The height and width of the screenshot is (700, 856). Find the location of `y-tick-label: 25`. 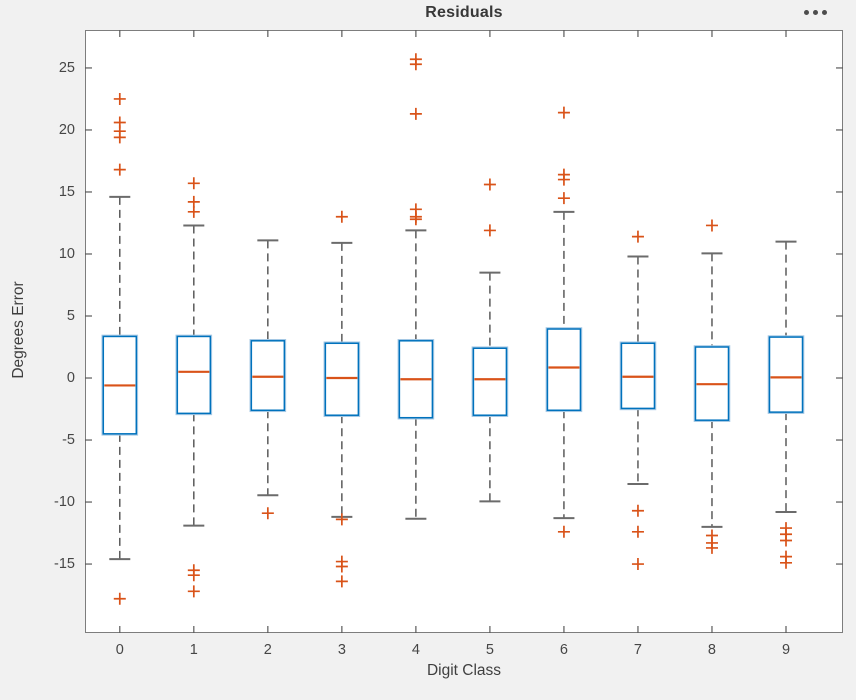

y-tick-label: 25 is located at coordinates (66, 67).